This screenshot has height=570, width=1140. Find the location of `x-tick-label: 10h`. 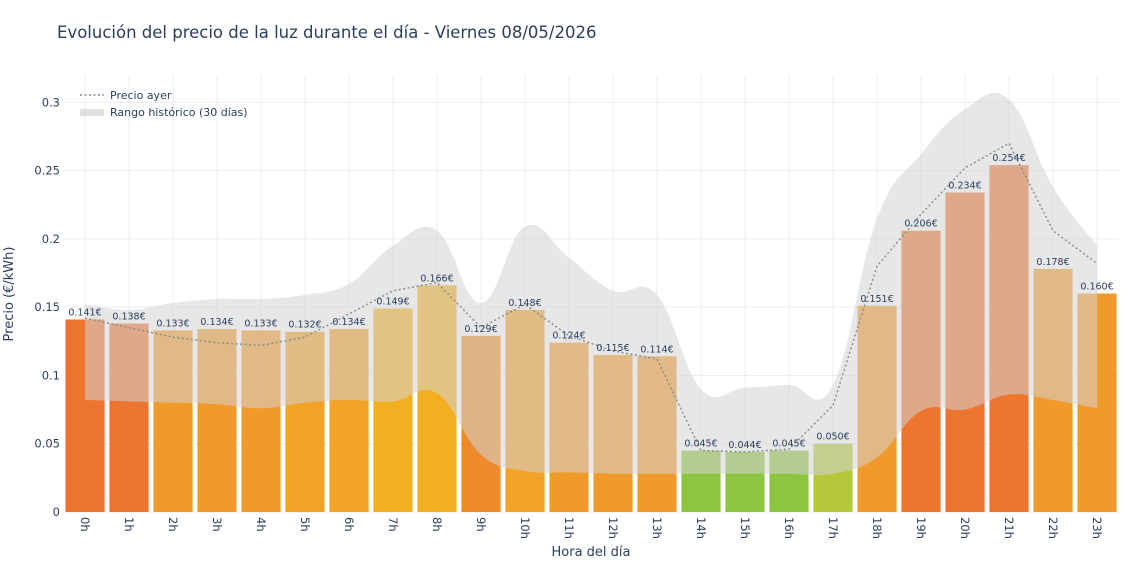

x-tick-label: 10h is located at coordinates (525, 528).